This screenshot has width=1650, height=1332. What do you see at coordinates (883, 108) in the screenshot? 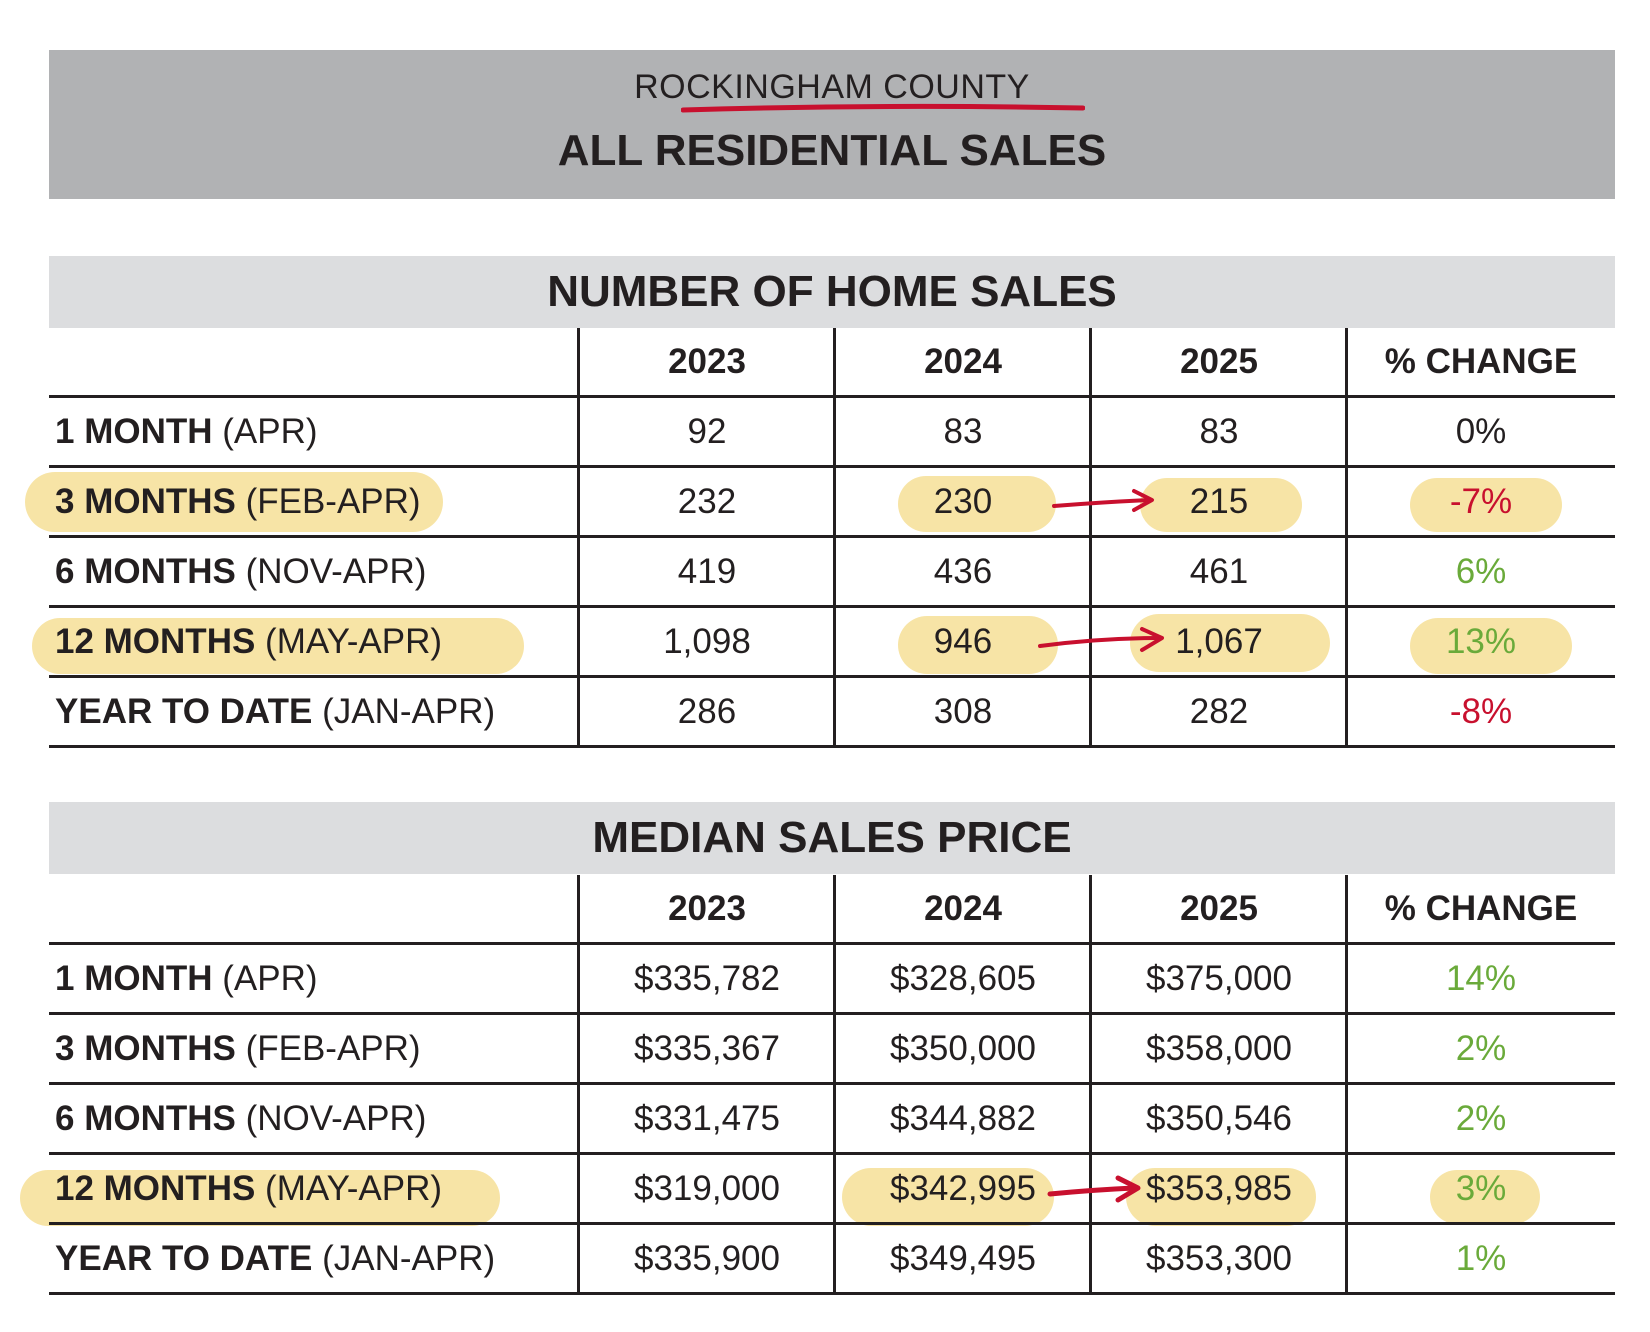
I see `county-underline-mark` at bounding box center [883, 108].